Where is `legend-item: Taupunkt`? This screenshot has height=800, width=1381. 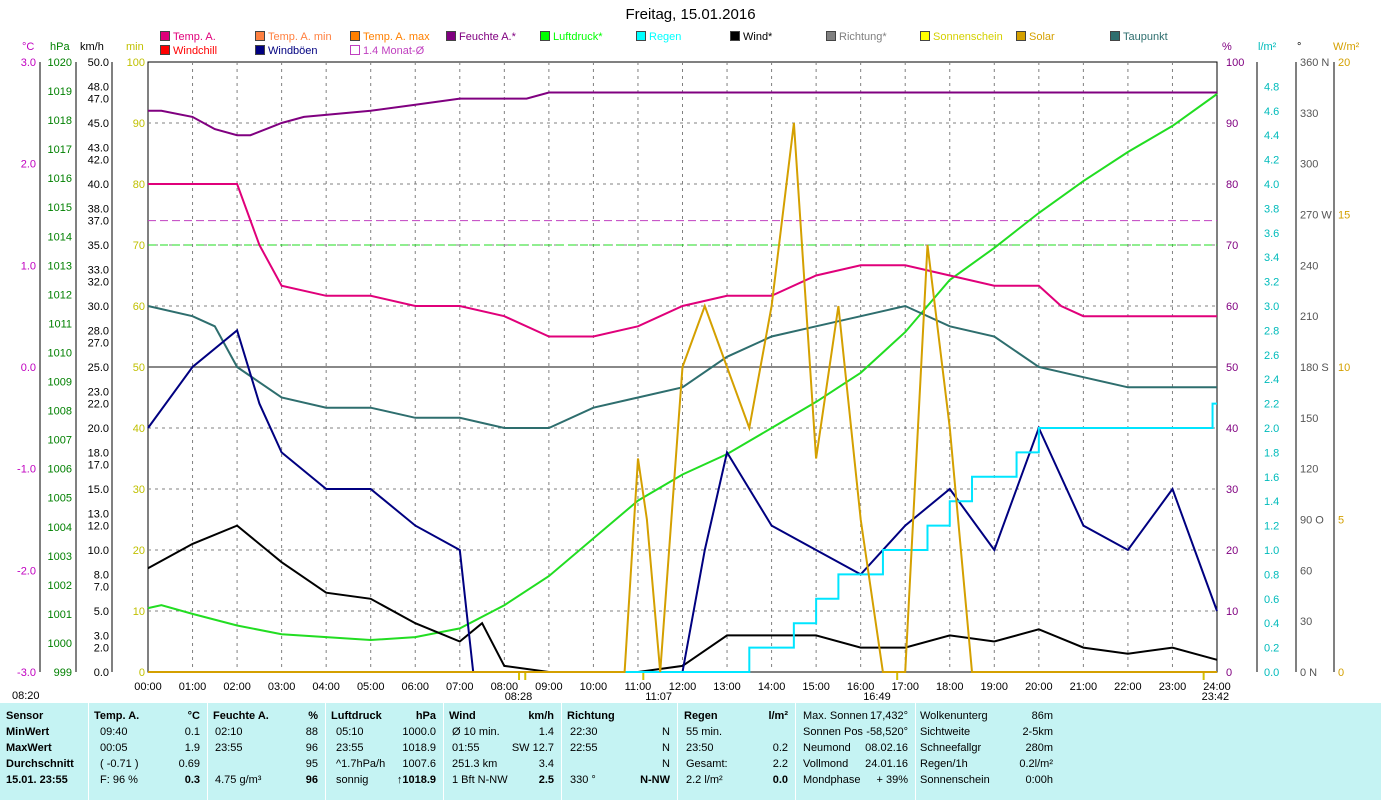
legend-item: Taupunkt is located at coordinates (1139, 37).